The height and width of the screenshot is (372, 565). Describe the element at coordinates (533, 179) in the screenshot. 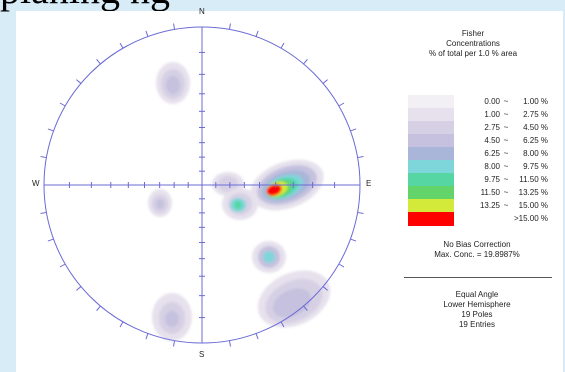

I see `legend-high: 11.50 %` at that location.